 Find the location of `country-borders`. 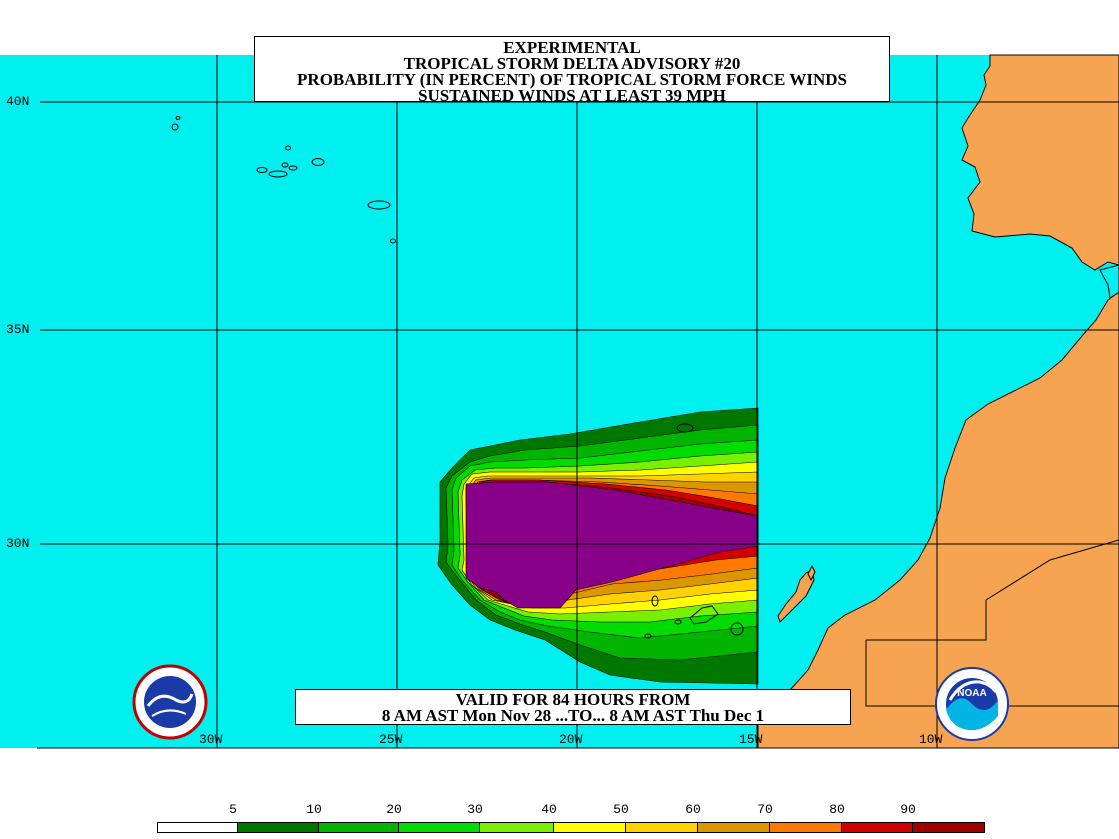

country-borders is located at coordinates (992, 623).